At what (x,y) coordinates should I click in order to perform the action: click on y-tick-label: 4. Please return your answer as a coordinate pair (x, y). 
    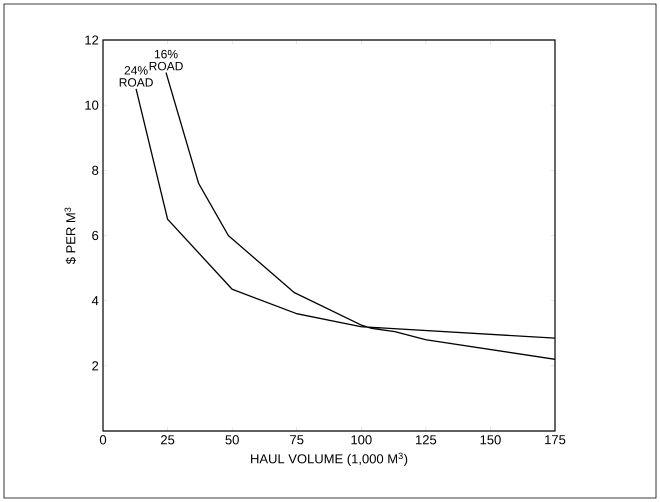
    Looking at the image, I should click on (95, 301).